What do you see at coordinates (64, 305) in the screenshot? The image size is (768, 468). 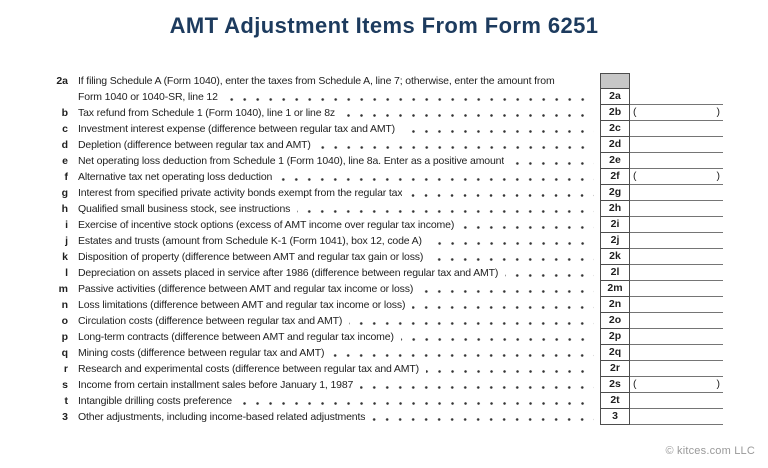 I see `row-number: n` at bounding box center [64, 305].